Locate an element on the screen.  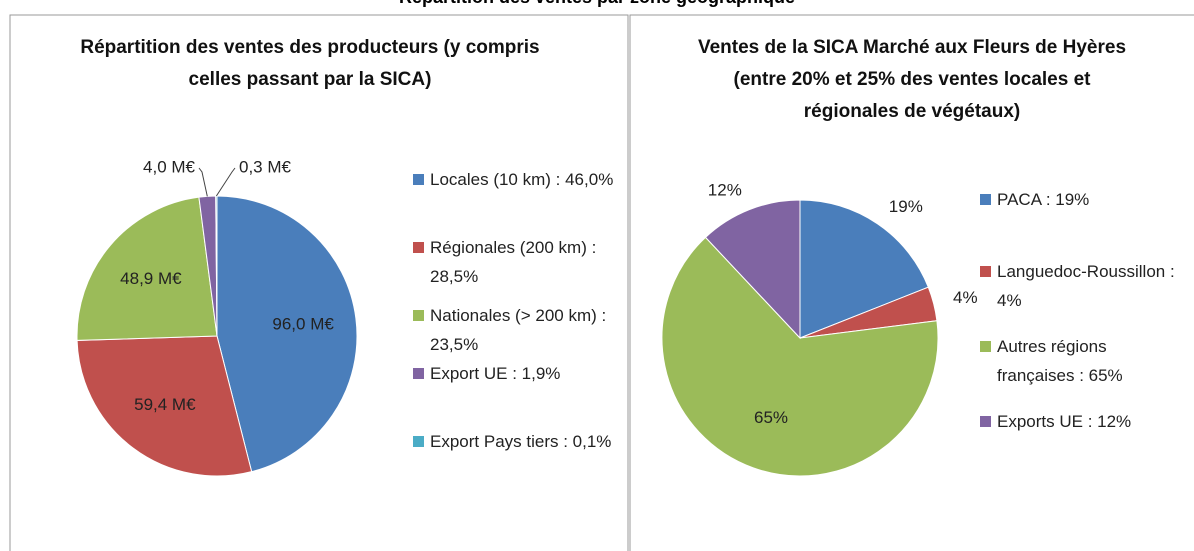
legend-entry: PACA : 19% is located at coordinates (1081, 199).